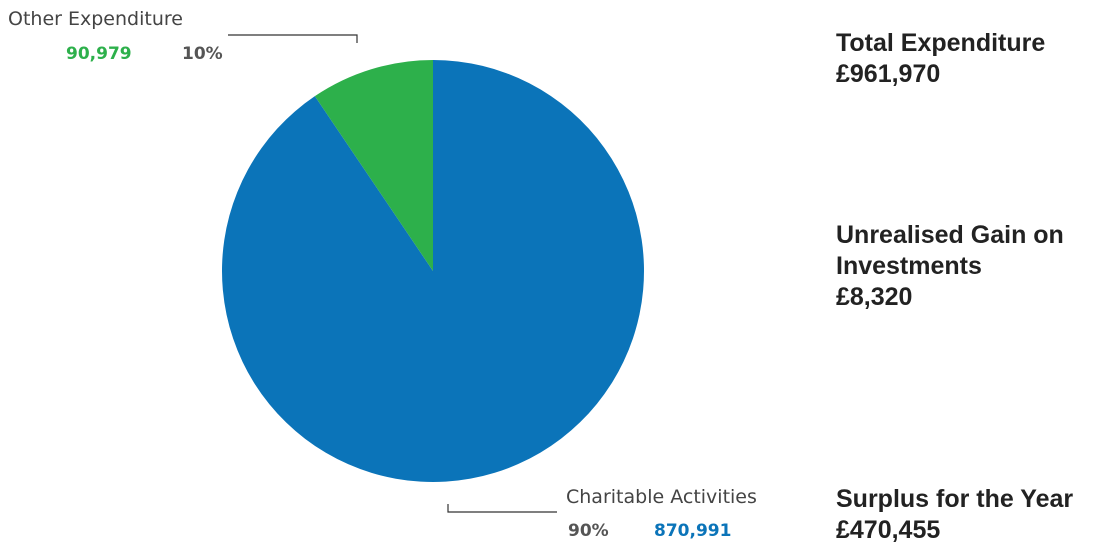  I want to click on slice-label-other-expenditure: Other Expenditure, so click(95, 19).